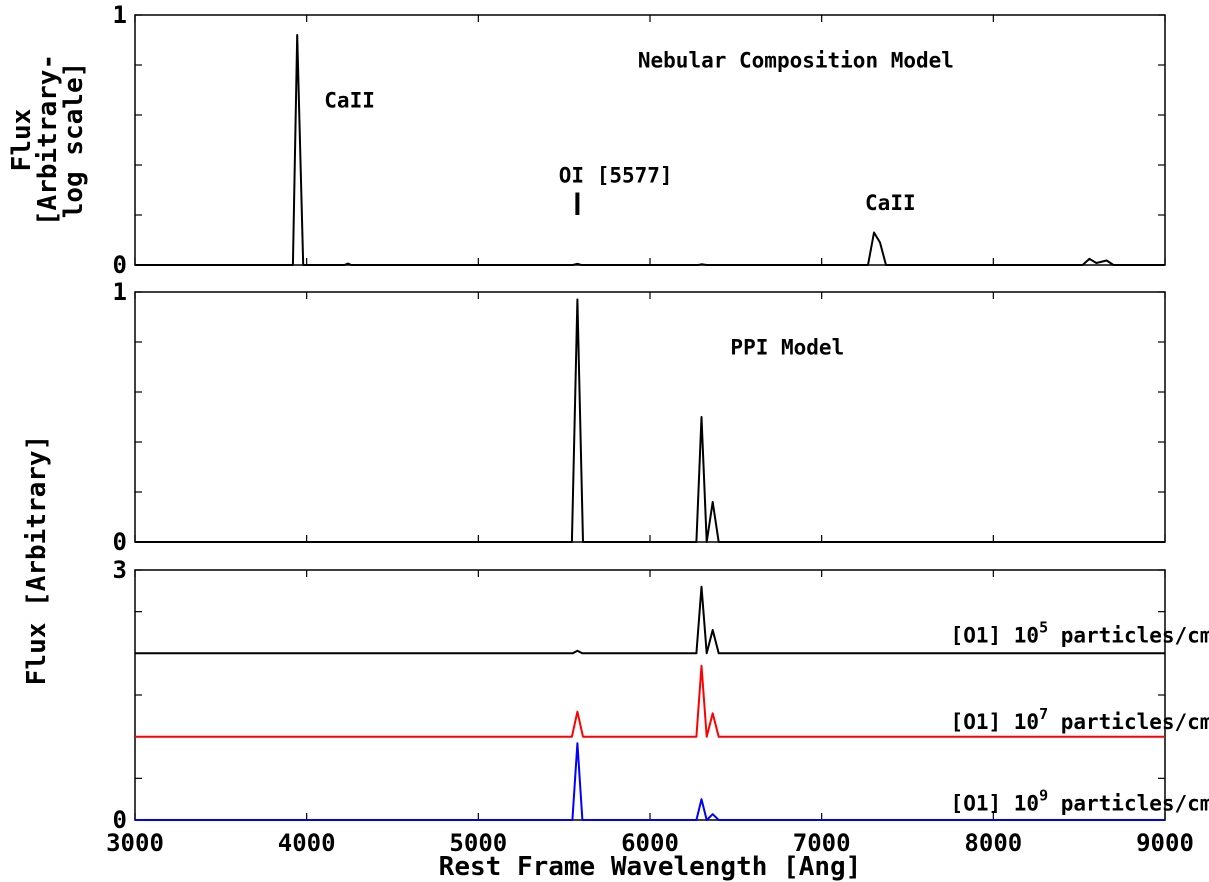 This screenshot has width=1209, height=882. Describe the element at coordinates (22, 140) in the screenshot. I see `y-axis-title-top: Flux` at that location.